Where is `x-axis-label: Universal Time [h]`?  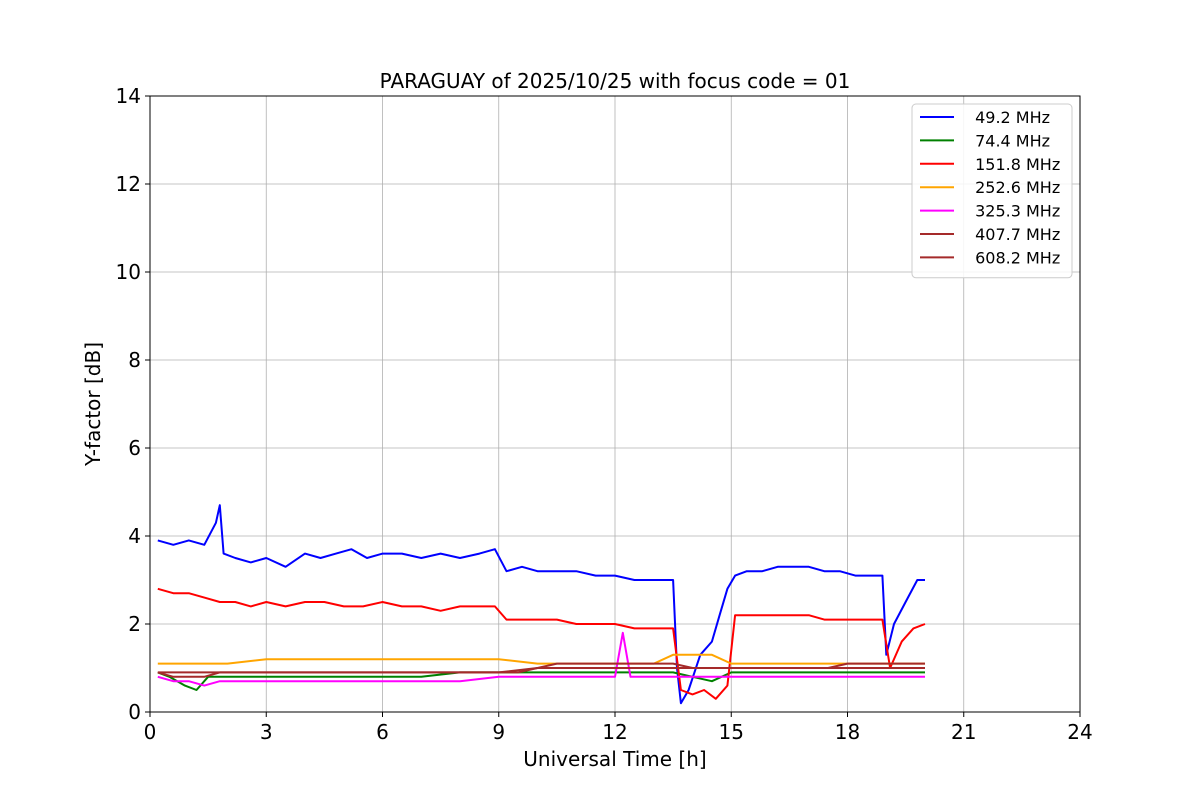 x-axis-label: Universal Time [h] is located at coordinates (614, 759).